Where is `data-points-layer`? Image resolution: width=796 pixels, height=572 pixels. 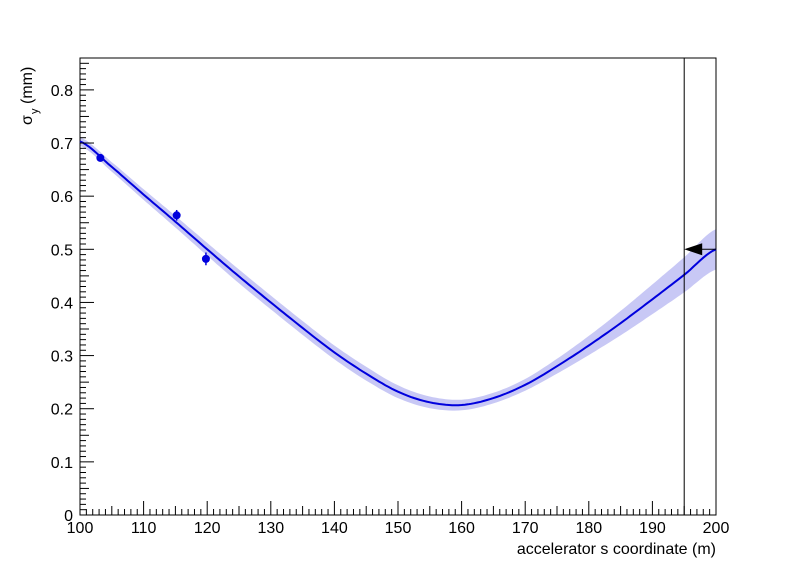
data-points-layer is located at coordinates (153, 209).